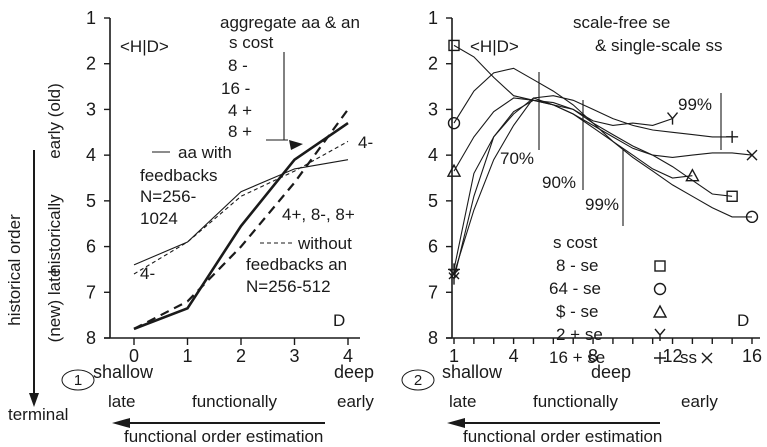 The image size is (767, 447). What do you see at coordinates (575, 288) in the screenshot?
I see `p2-legend-row: 64 - se` at bounding box center [575, 288].